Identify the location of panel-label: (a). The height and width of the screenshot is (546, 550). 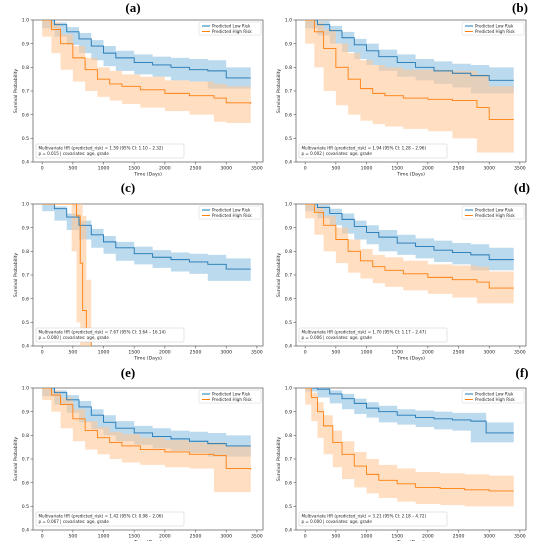
(132, 7).